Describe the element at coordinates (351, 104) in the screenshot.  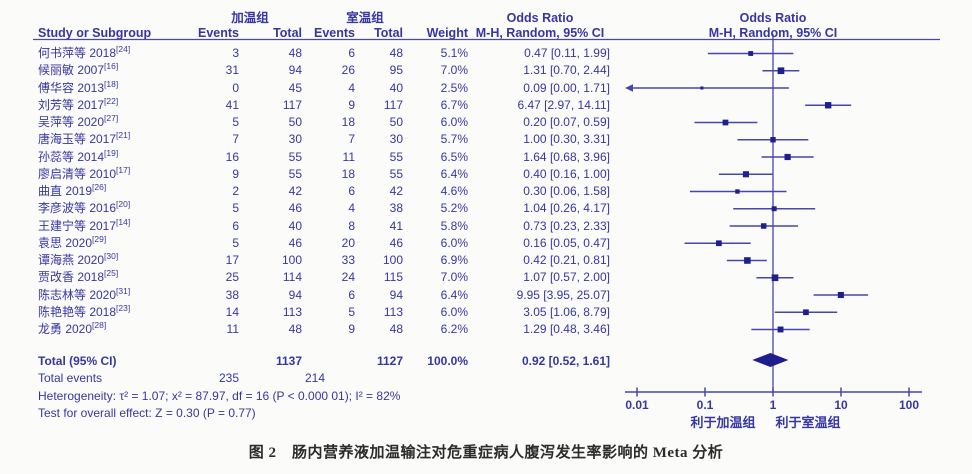
I see `events-room: 9` at that location.